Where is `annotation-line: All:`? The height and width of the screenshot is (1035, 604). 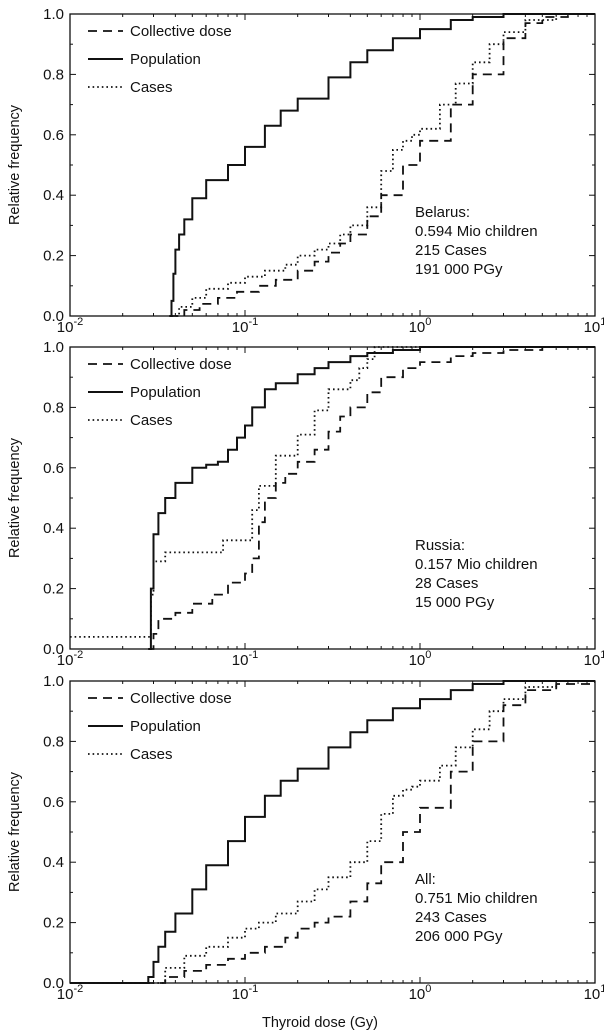
annotation-line: All: is located at coordinates (425, 879).